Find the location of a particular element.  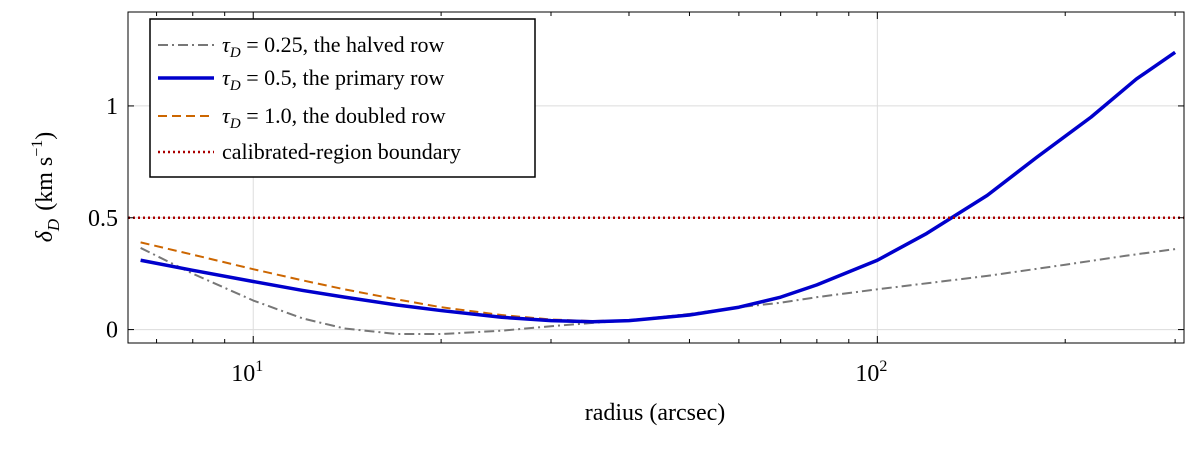

legend-box is located at coordinates (342, 98).